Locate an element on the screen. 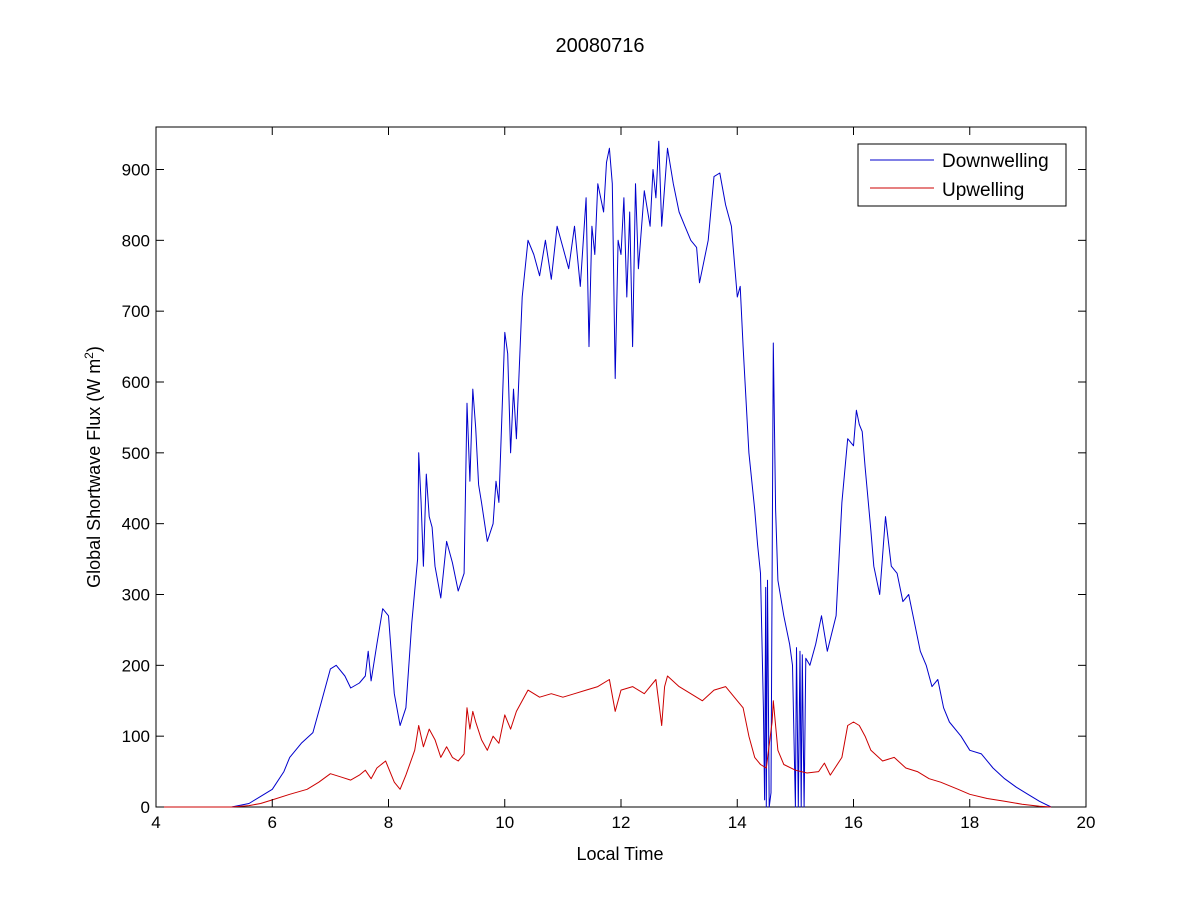 This screenshot has width=1200, height=900. y-axis-label-sup: 2 is located at coordinates (89, 355).